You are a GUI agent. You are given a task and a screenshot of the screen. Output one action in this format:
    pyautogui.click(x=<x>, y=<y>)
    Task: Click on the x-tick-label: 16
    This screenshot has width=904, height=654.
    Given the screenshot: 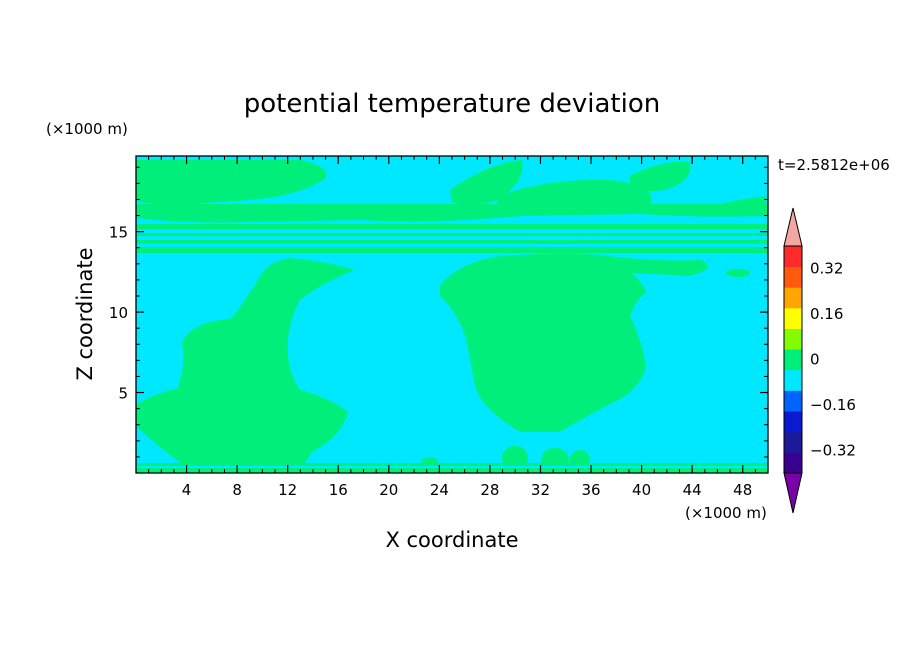 What is the action you would take?
    pyautogui.click(x=338, y=490)
    